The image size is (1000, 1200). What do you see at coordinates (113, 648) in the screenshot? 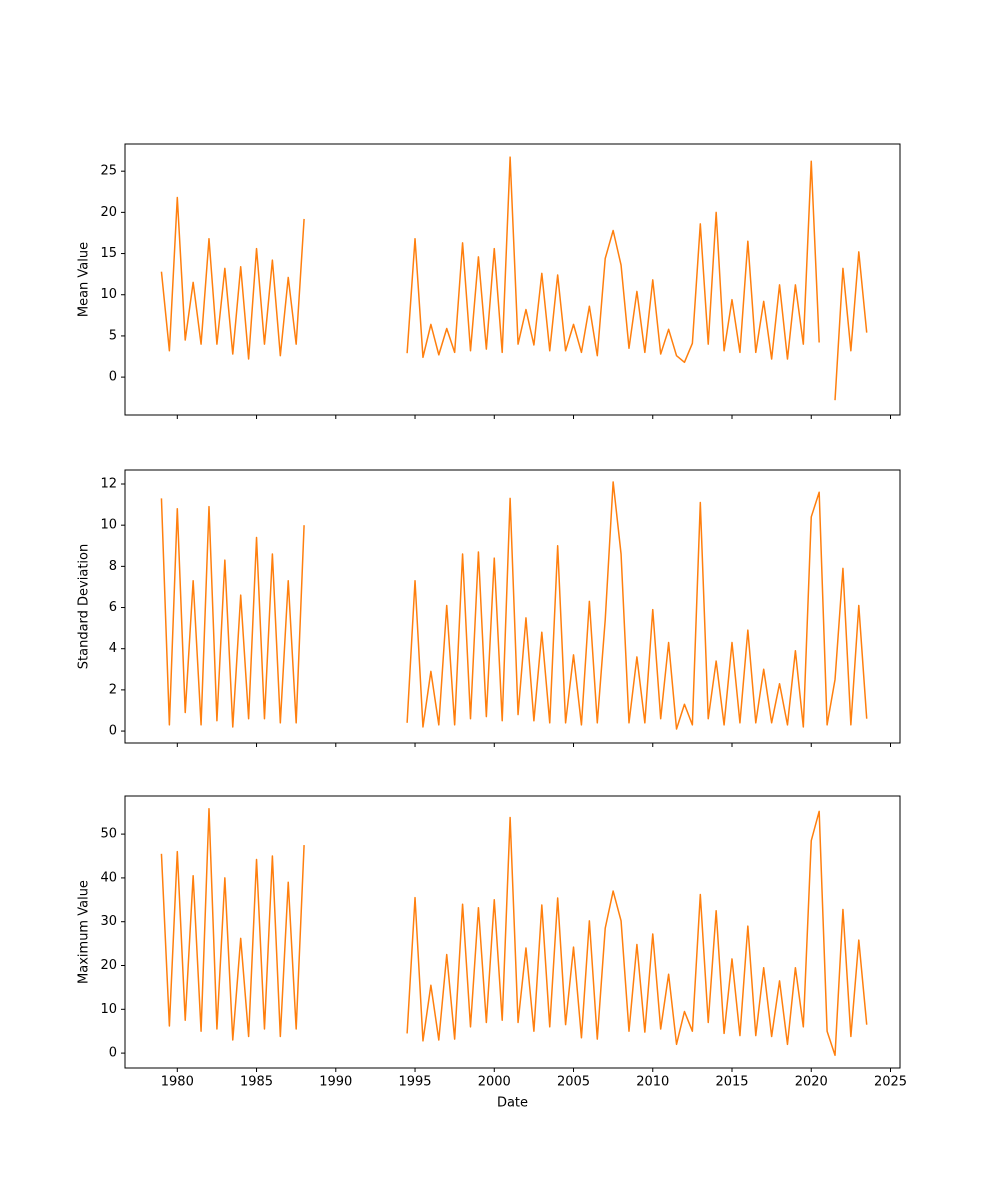
I see `y-tick-label: 4` at bounding box center [113, 648].